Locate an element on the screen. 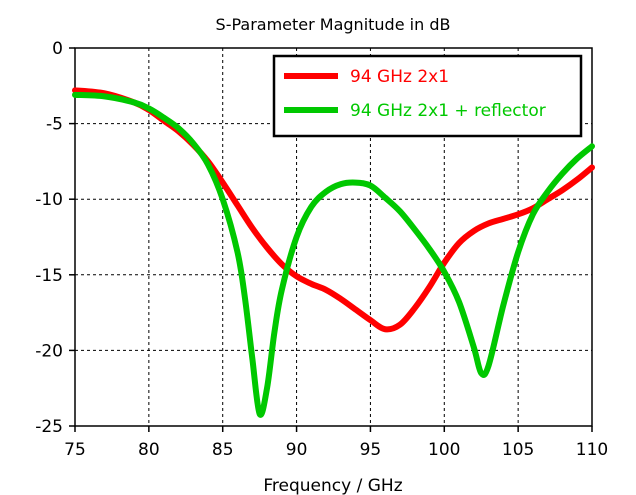  y-tick-label: -5 is located at coordinates (54, 125).